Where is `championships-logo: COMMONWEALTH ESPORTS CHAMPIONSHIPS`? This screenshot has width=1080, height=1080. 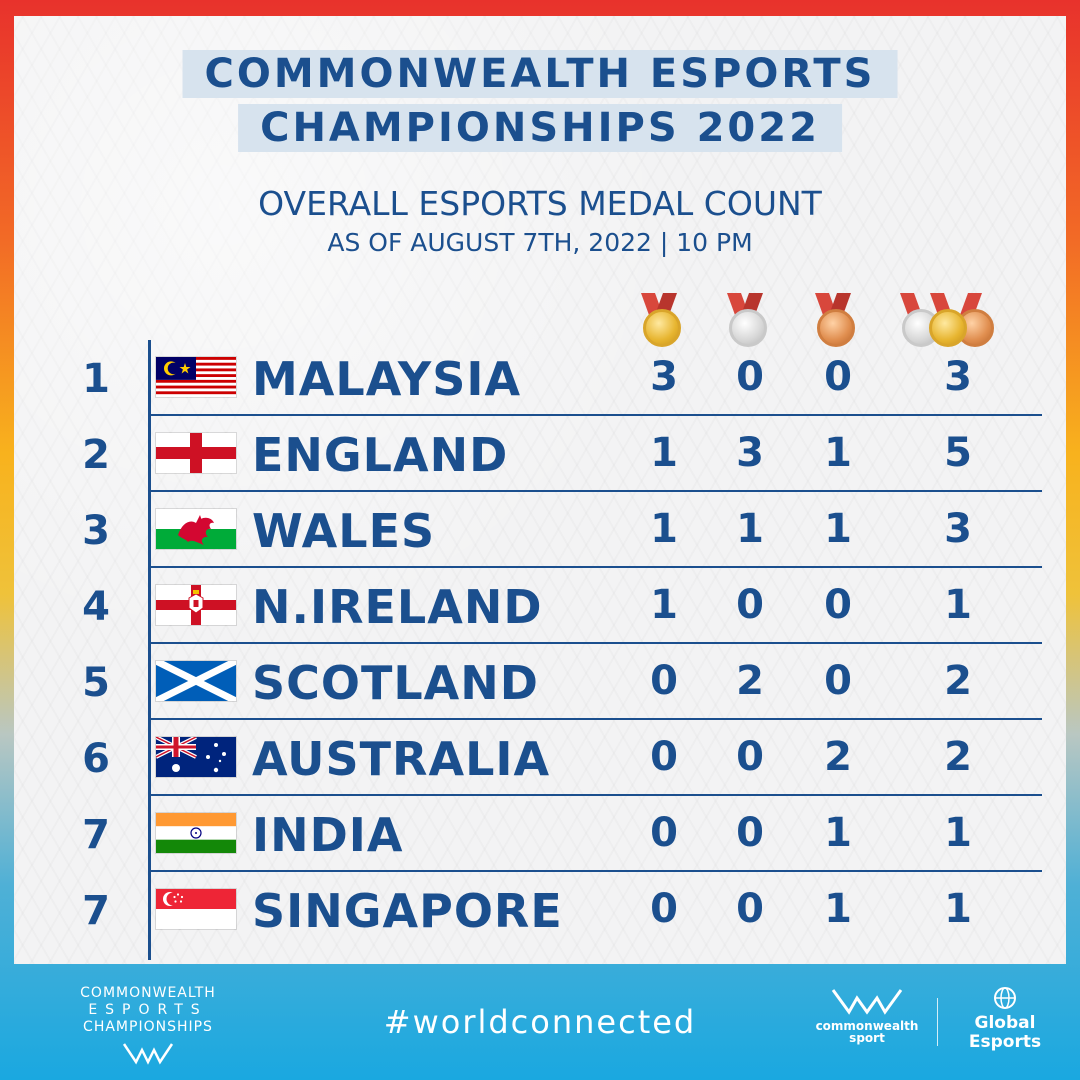 championships-logo: COMMONWEALTH ESPORTS CHAMPIONSHIPS is located at coordinates (148, 1027).